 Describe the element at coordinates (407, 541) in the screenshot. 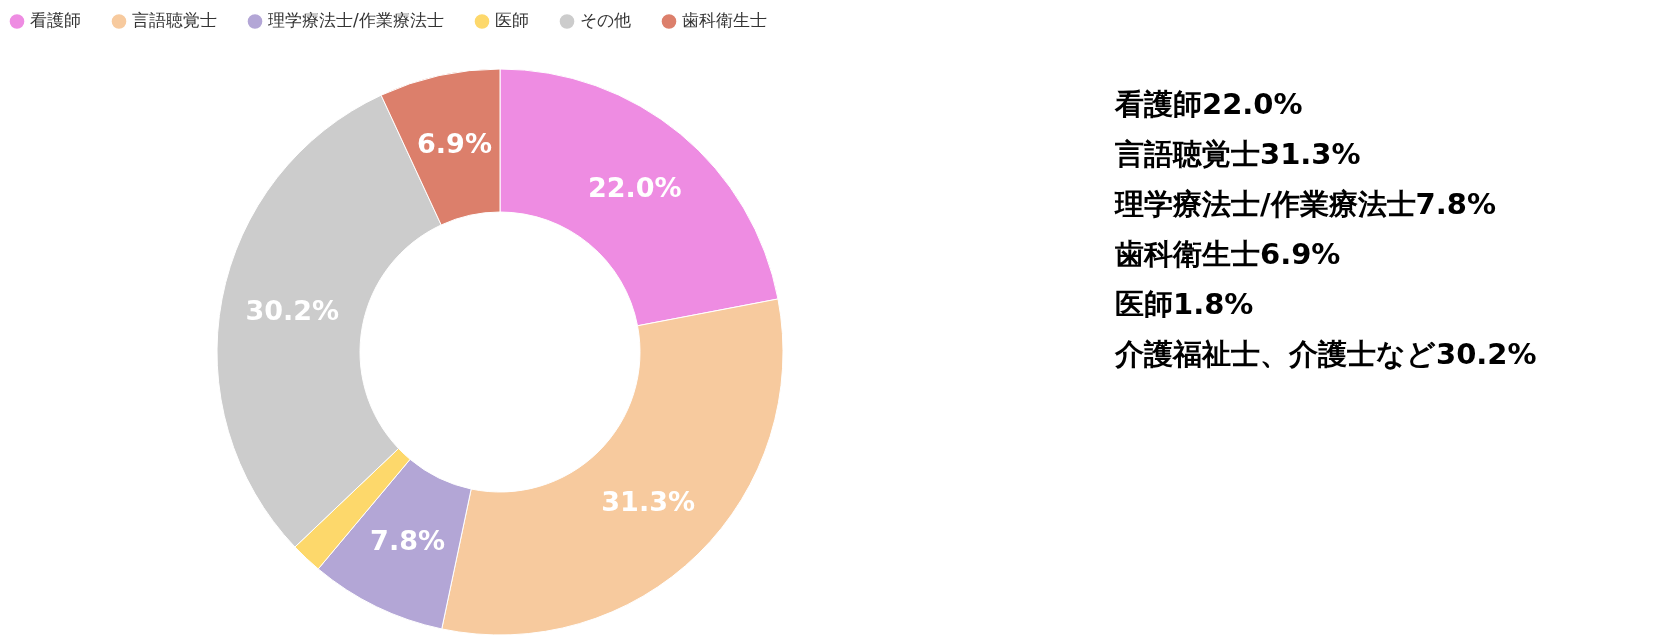

I see `data-label: 7.8%` at that location.